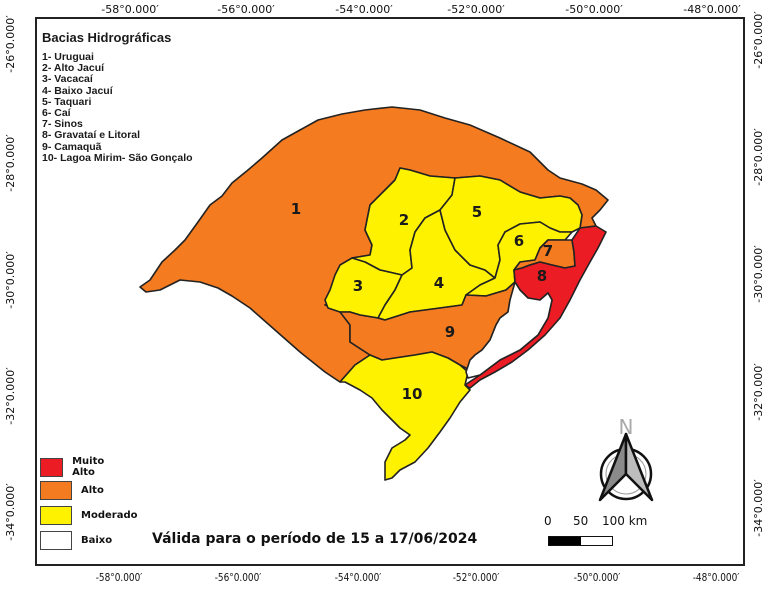 Image resolution: width=768 pixels, height=598 pixels. I want to click on longitude-tick-bottom: -52°0.000′, so click(476, 578).